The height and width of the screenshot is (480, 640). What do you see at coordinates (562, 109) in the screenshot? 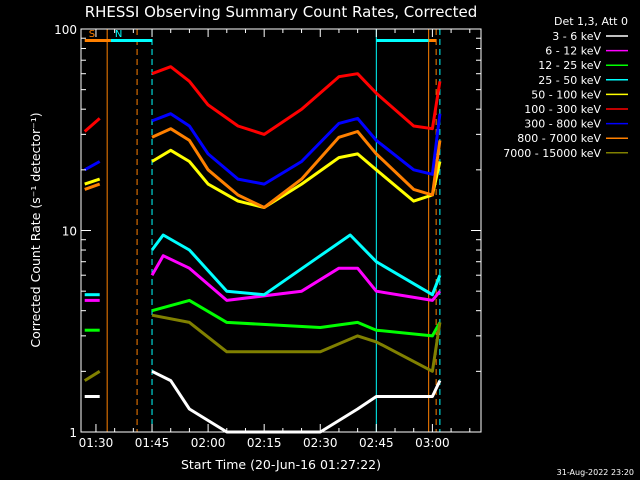
I see `legend-label: 100 - 300 keV` at bounding box center [562, 109].